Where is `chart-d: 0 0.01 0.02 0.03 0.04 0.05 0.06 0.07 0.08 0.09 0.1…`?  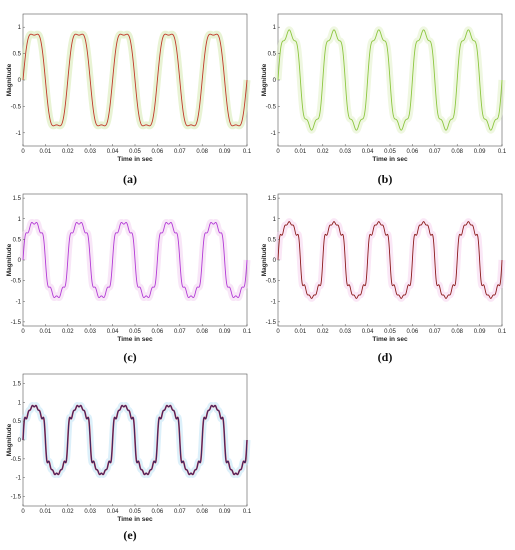 chart-d: 0 0.01 0.02 0.03 0.04 0.05 0.06 0.07 0.08 0.09 0.1… is located at coordinates (384, 268).